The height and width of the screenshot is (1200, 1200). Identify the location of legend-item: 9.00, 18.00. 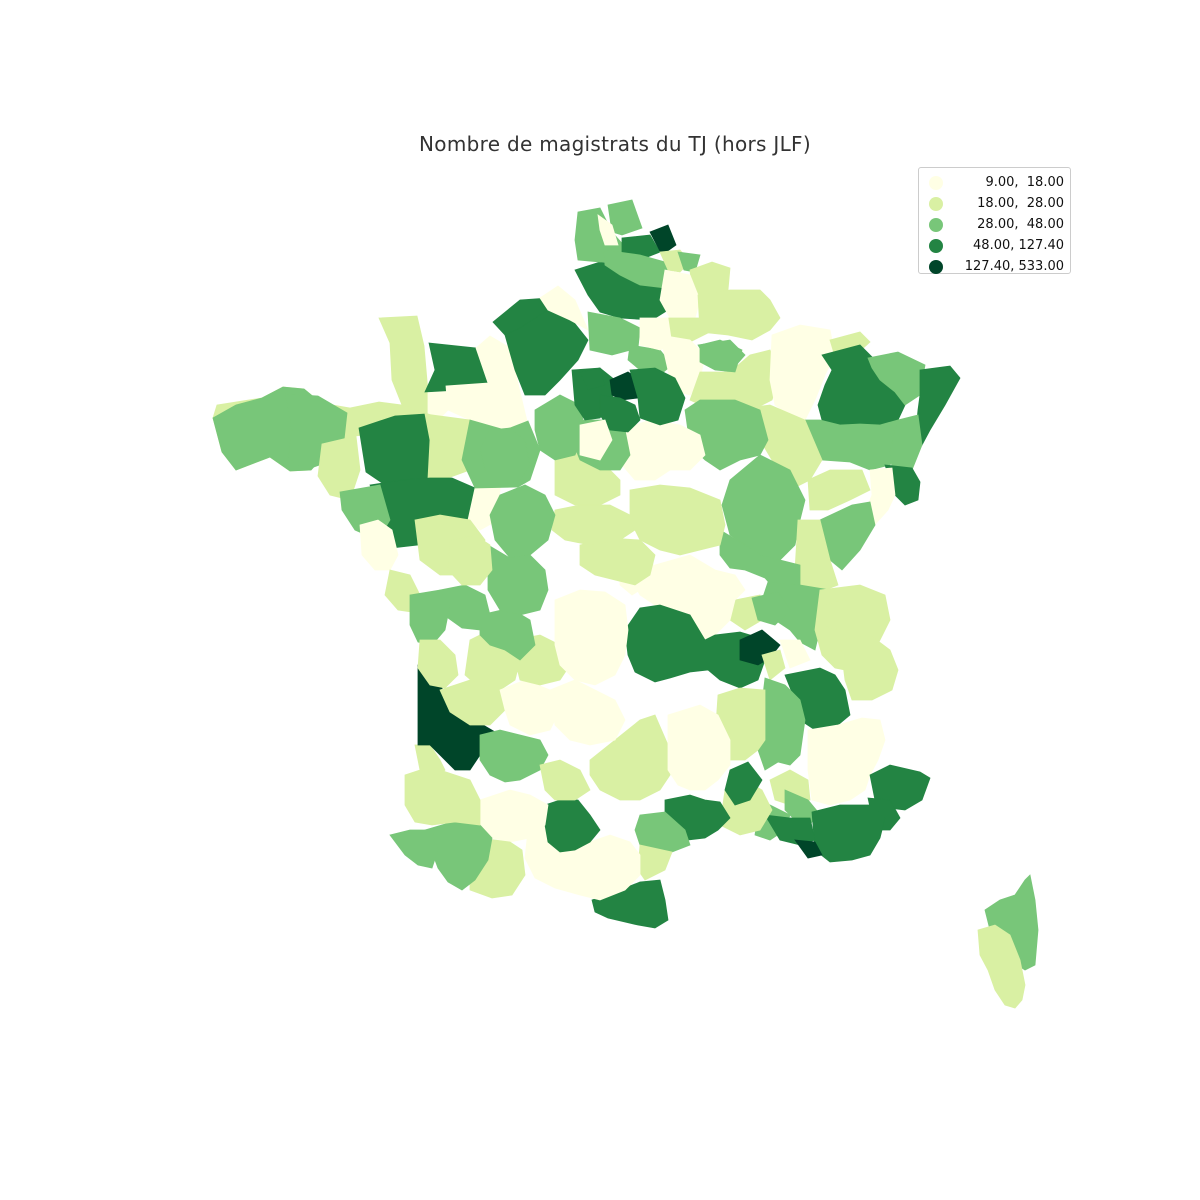
(999, 182).